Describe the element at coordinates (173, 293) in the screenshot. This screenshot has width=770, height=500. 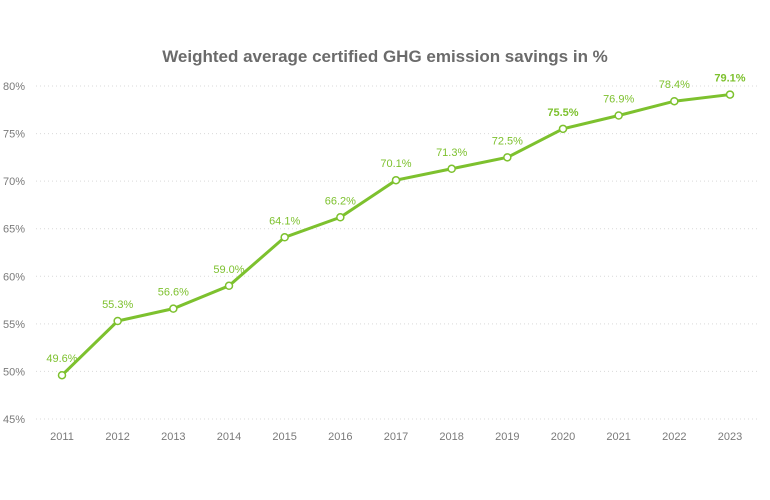
I see `data-label: 56.6%` at that location.